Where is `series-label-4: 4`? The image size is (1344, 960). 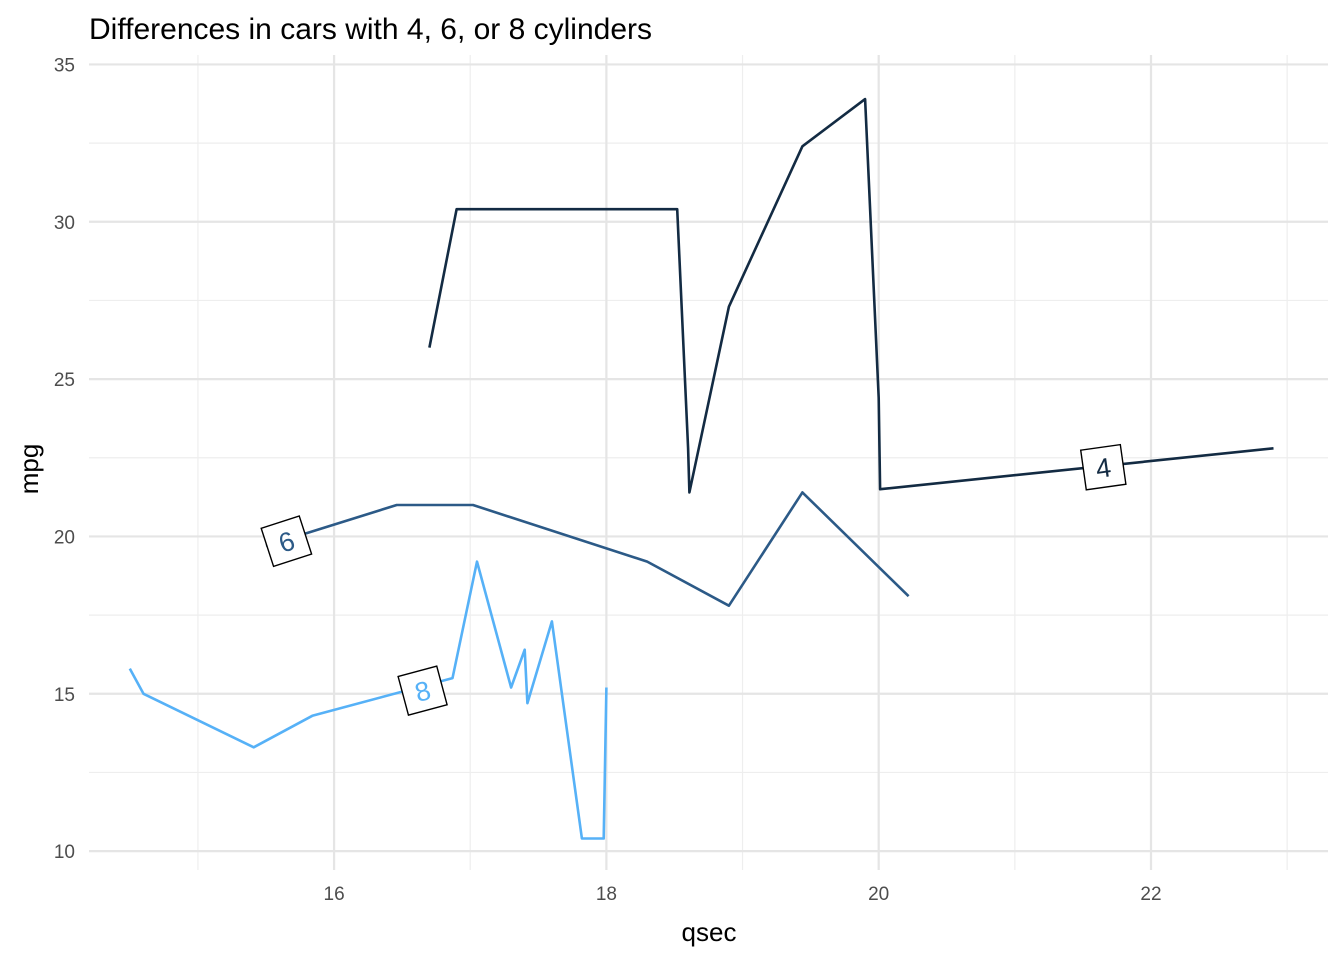 series-label-4: 4 is located at coordinates (1103, 467).